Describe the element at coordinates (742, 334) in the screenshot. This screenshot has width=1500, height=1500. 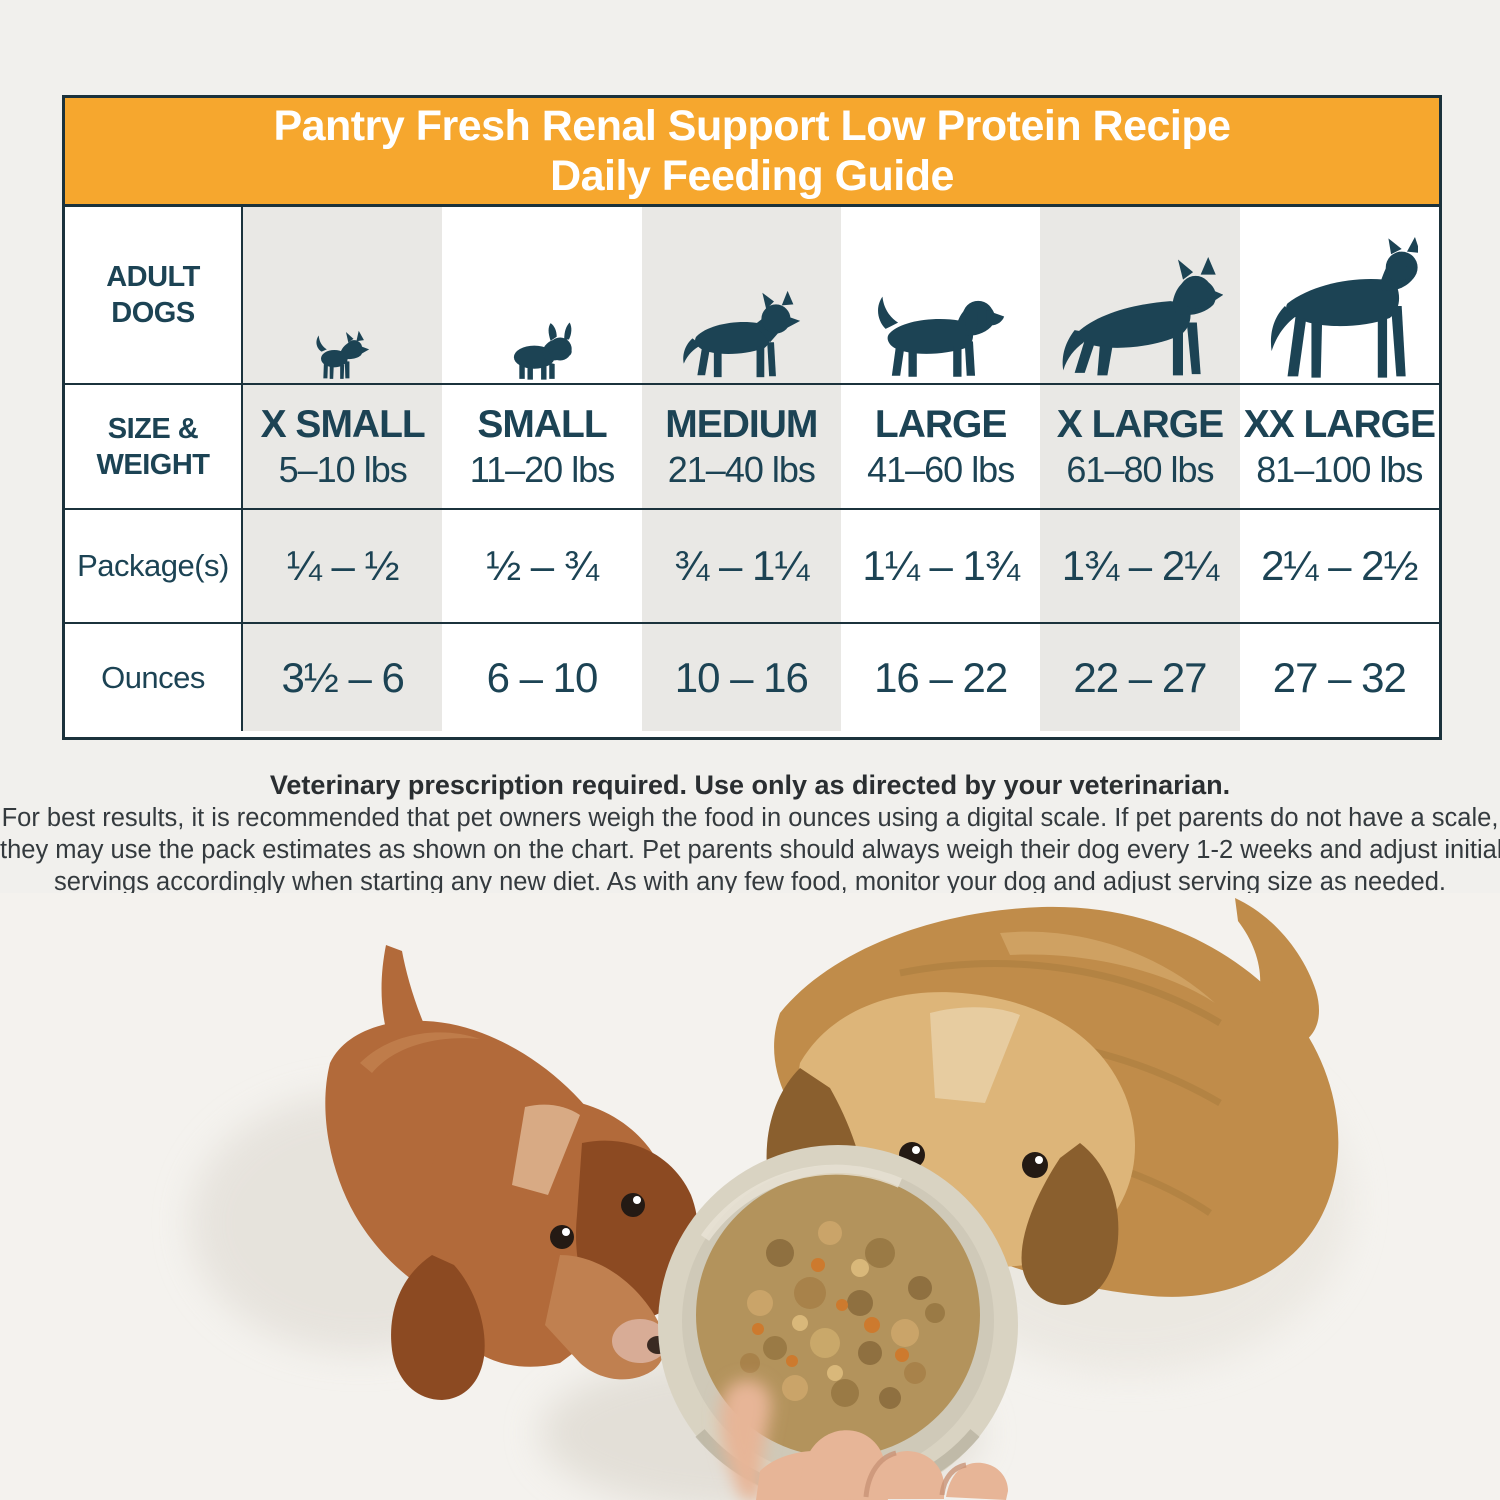
I see `pit-bull-icon` at that location.